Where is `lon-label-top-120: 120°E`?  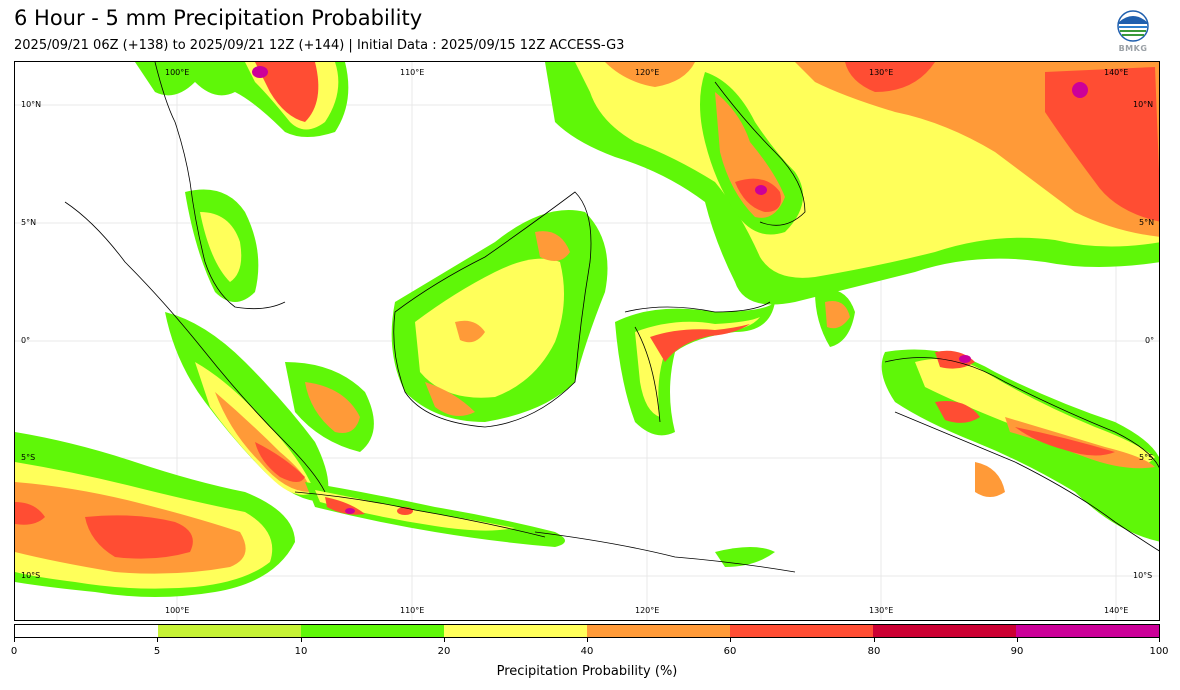
lon-label-top-120: 120°E is located at coordinates (647, 72).